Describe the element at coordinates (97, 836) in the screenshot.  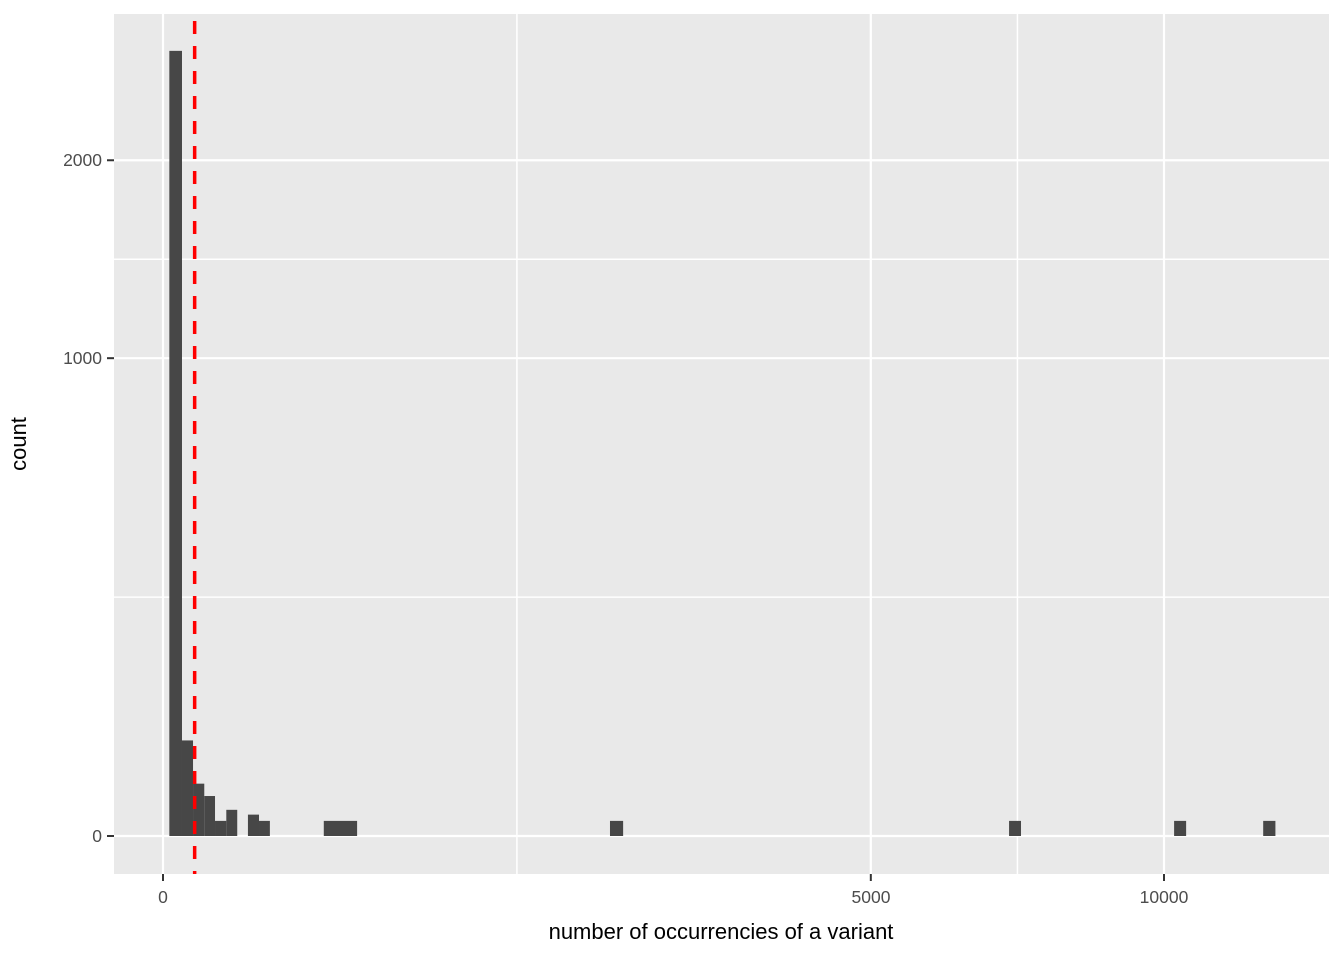
I see `y-tick-label-0: 0` at that location.